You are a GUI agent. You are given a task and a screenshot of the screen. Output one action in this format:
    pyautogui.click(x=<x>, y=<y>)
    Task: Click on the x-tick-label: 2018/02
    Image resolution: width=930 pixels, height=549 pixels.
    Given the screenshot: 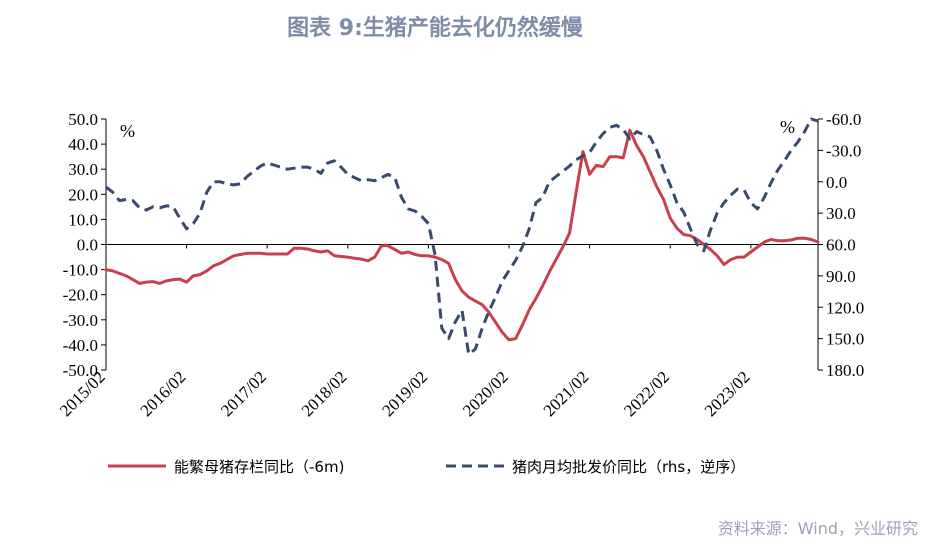 What is the action you would take?
    pyautogui.click(x=324, y=393)
    